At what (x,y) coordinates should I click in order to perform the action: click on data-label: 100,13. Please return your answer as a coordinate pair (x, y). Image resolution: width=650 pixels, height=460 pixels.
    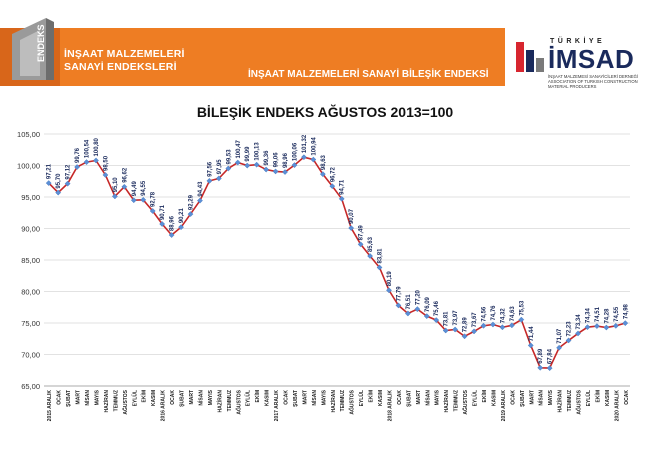
    Looking at the image, I should click on (258, 151).